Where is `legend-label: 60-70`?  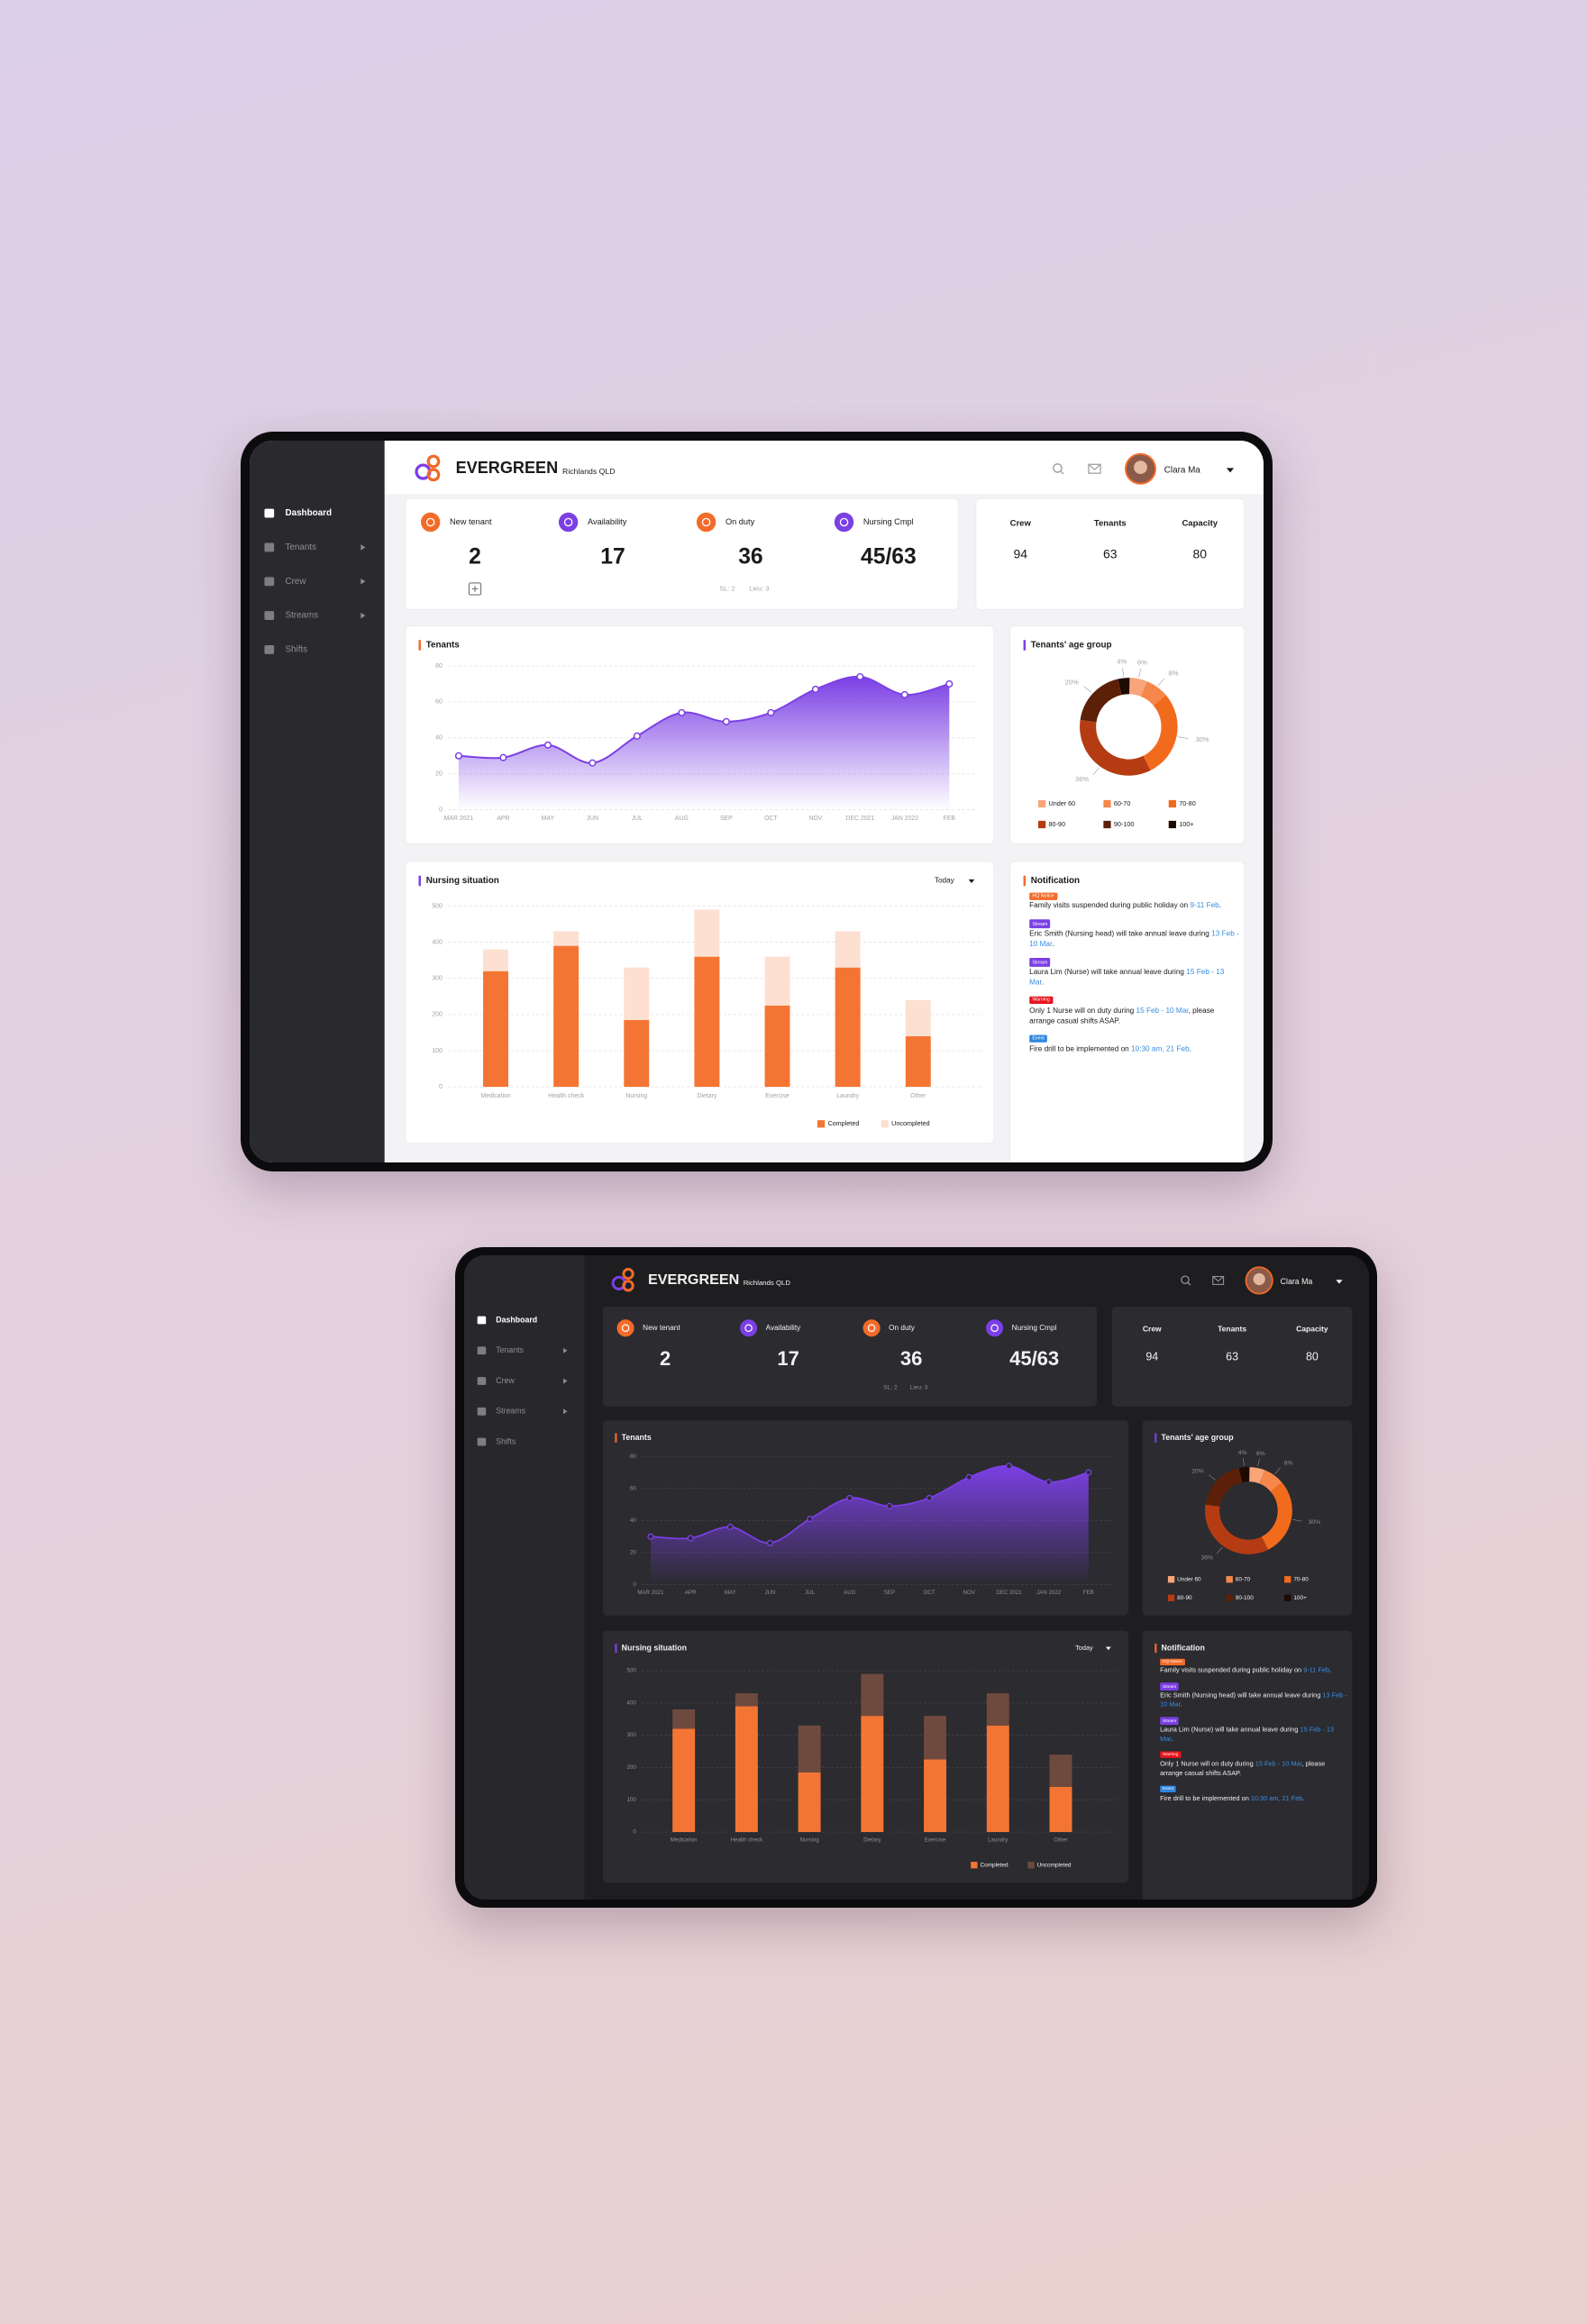 legend-label: 60-70 is located at coordinates (1242, 1579).